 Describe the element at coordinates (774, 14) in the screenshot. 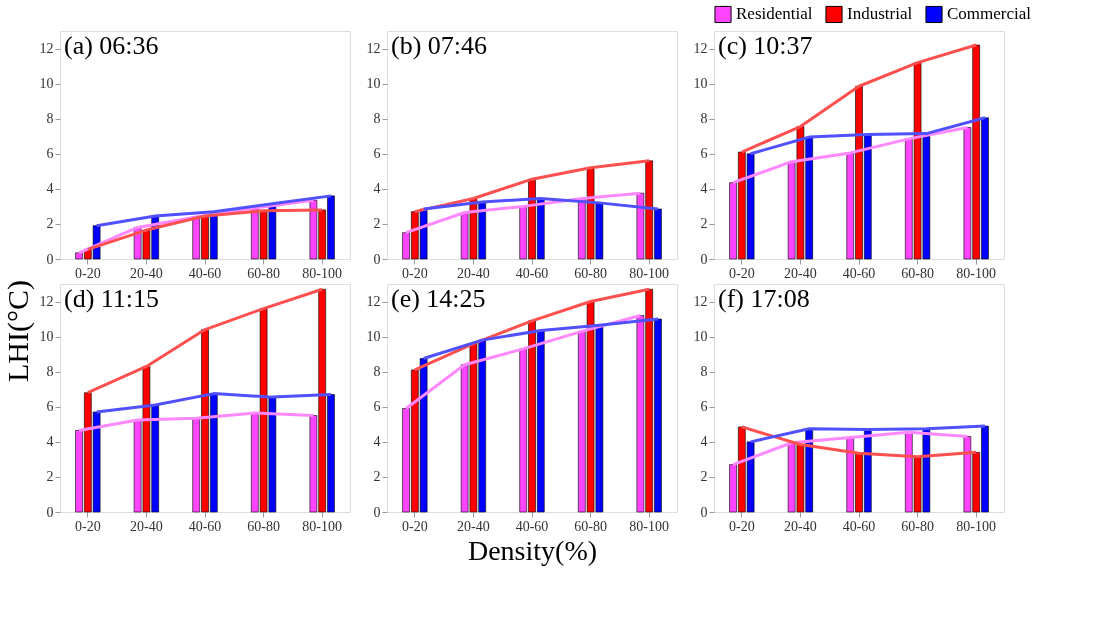

I see `legend-label: Residential` at that location.